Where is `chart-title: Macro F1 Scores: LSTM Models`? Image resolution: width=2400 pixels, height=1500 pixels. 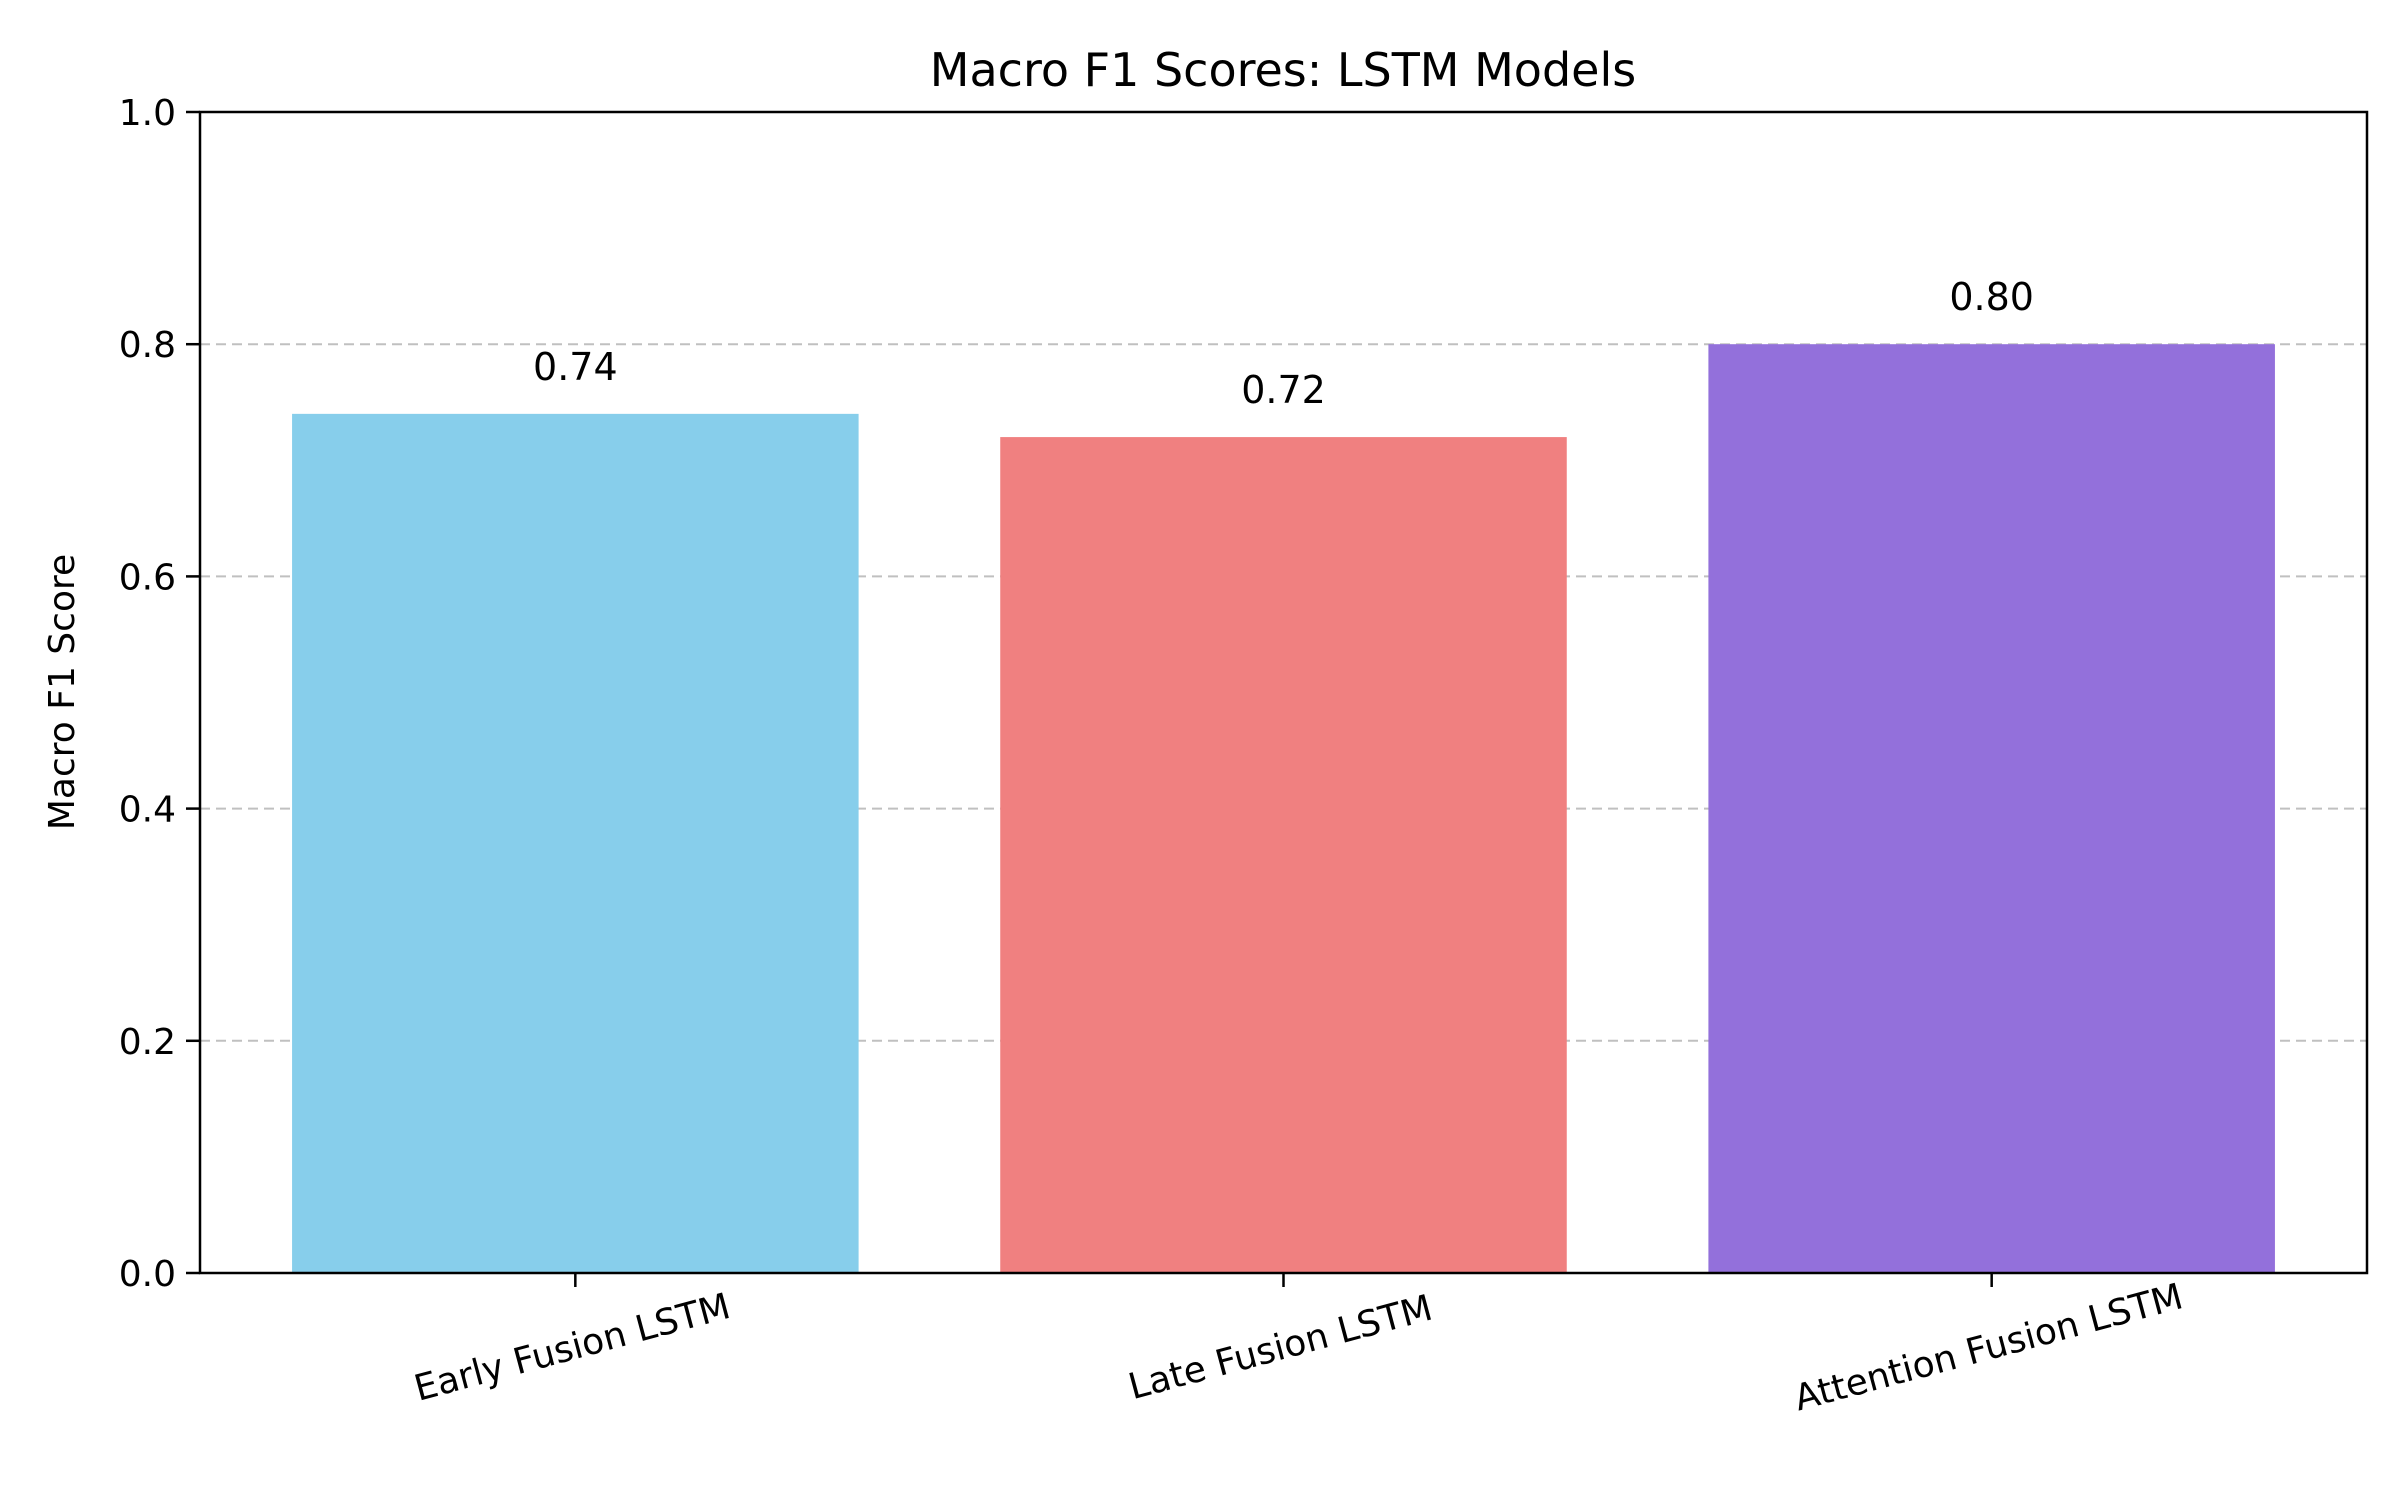 chart-title: Macro F1 Scores: LSTM Models is located at coordinates (1283, 70).